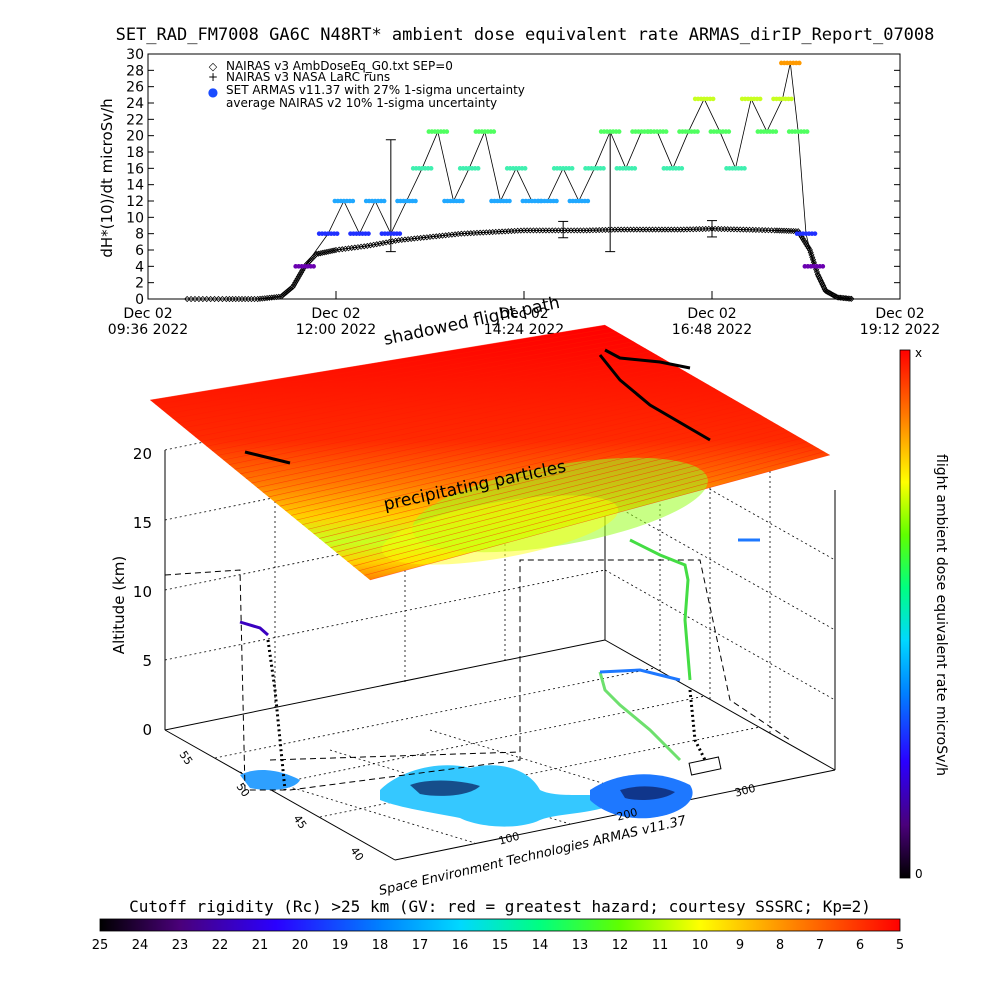 This screenshot has width=1000, height=1004. Describe the element at coordinates (135, 169) in the screenshot. I see `y-tick-label: 16` at that location.